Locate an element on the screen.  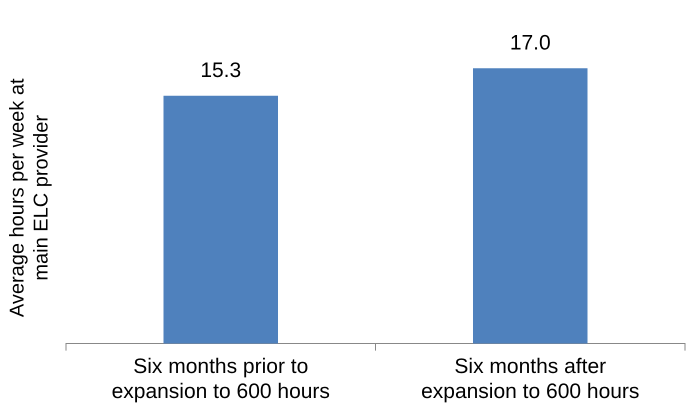
x-tick-label: Six months prior to expansion to 600 hours is located at coordinates (221, 379).